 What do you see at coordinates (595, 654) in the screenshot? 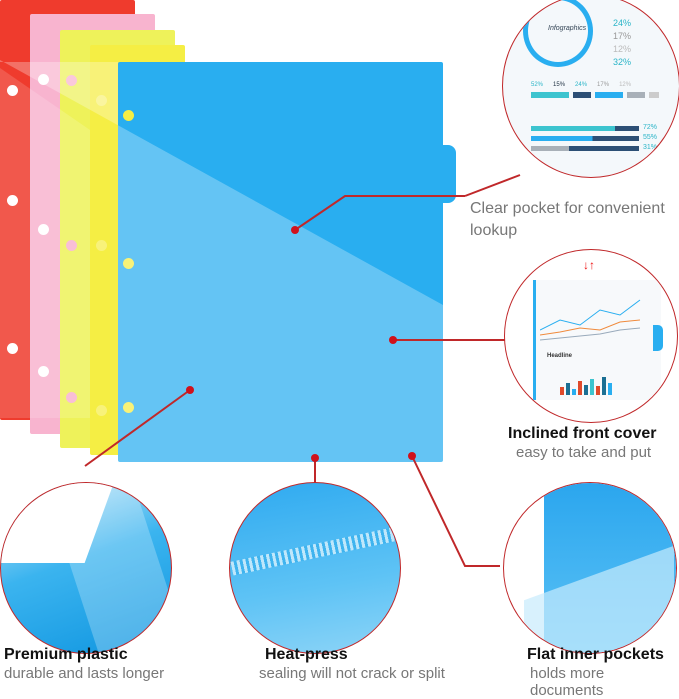
I see `flat-pockets-title: Flat inner pockets` at bounding box center [595, 654].